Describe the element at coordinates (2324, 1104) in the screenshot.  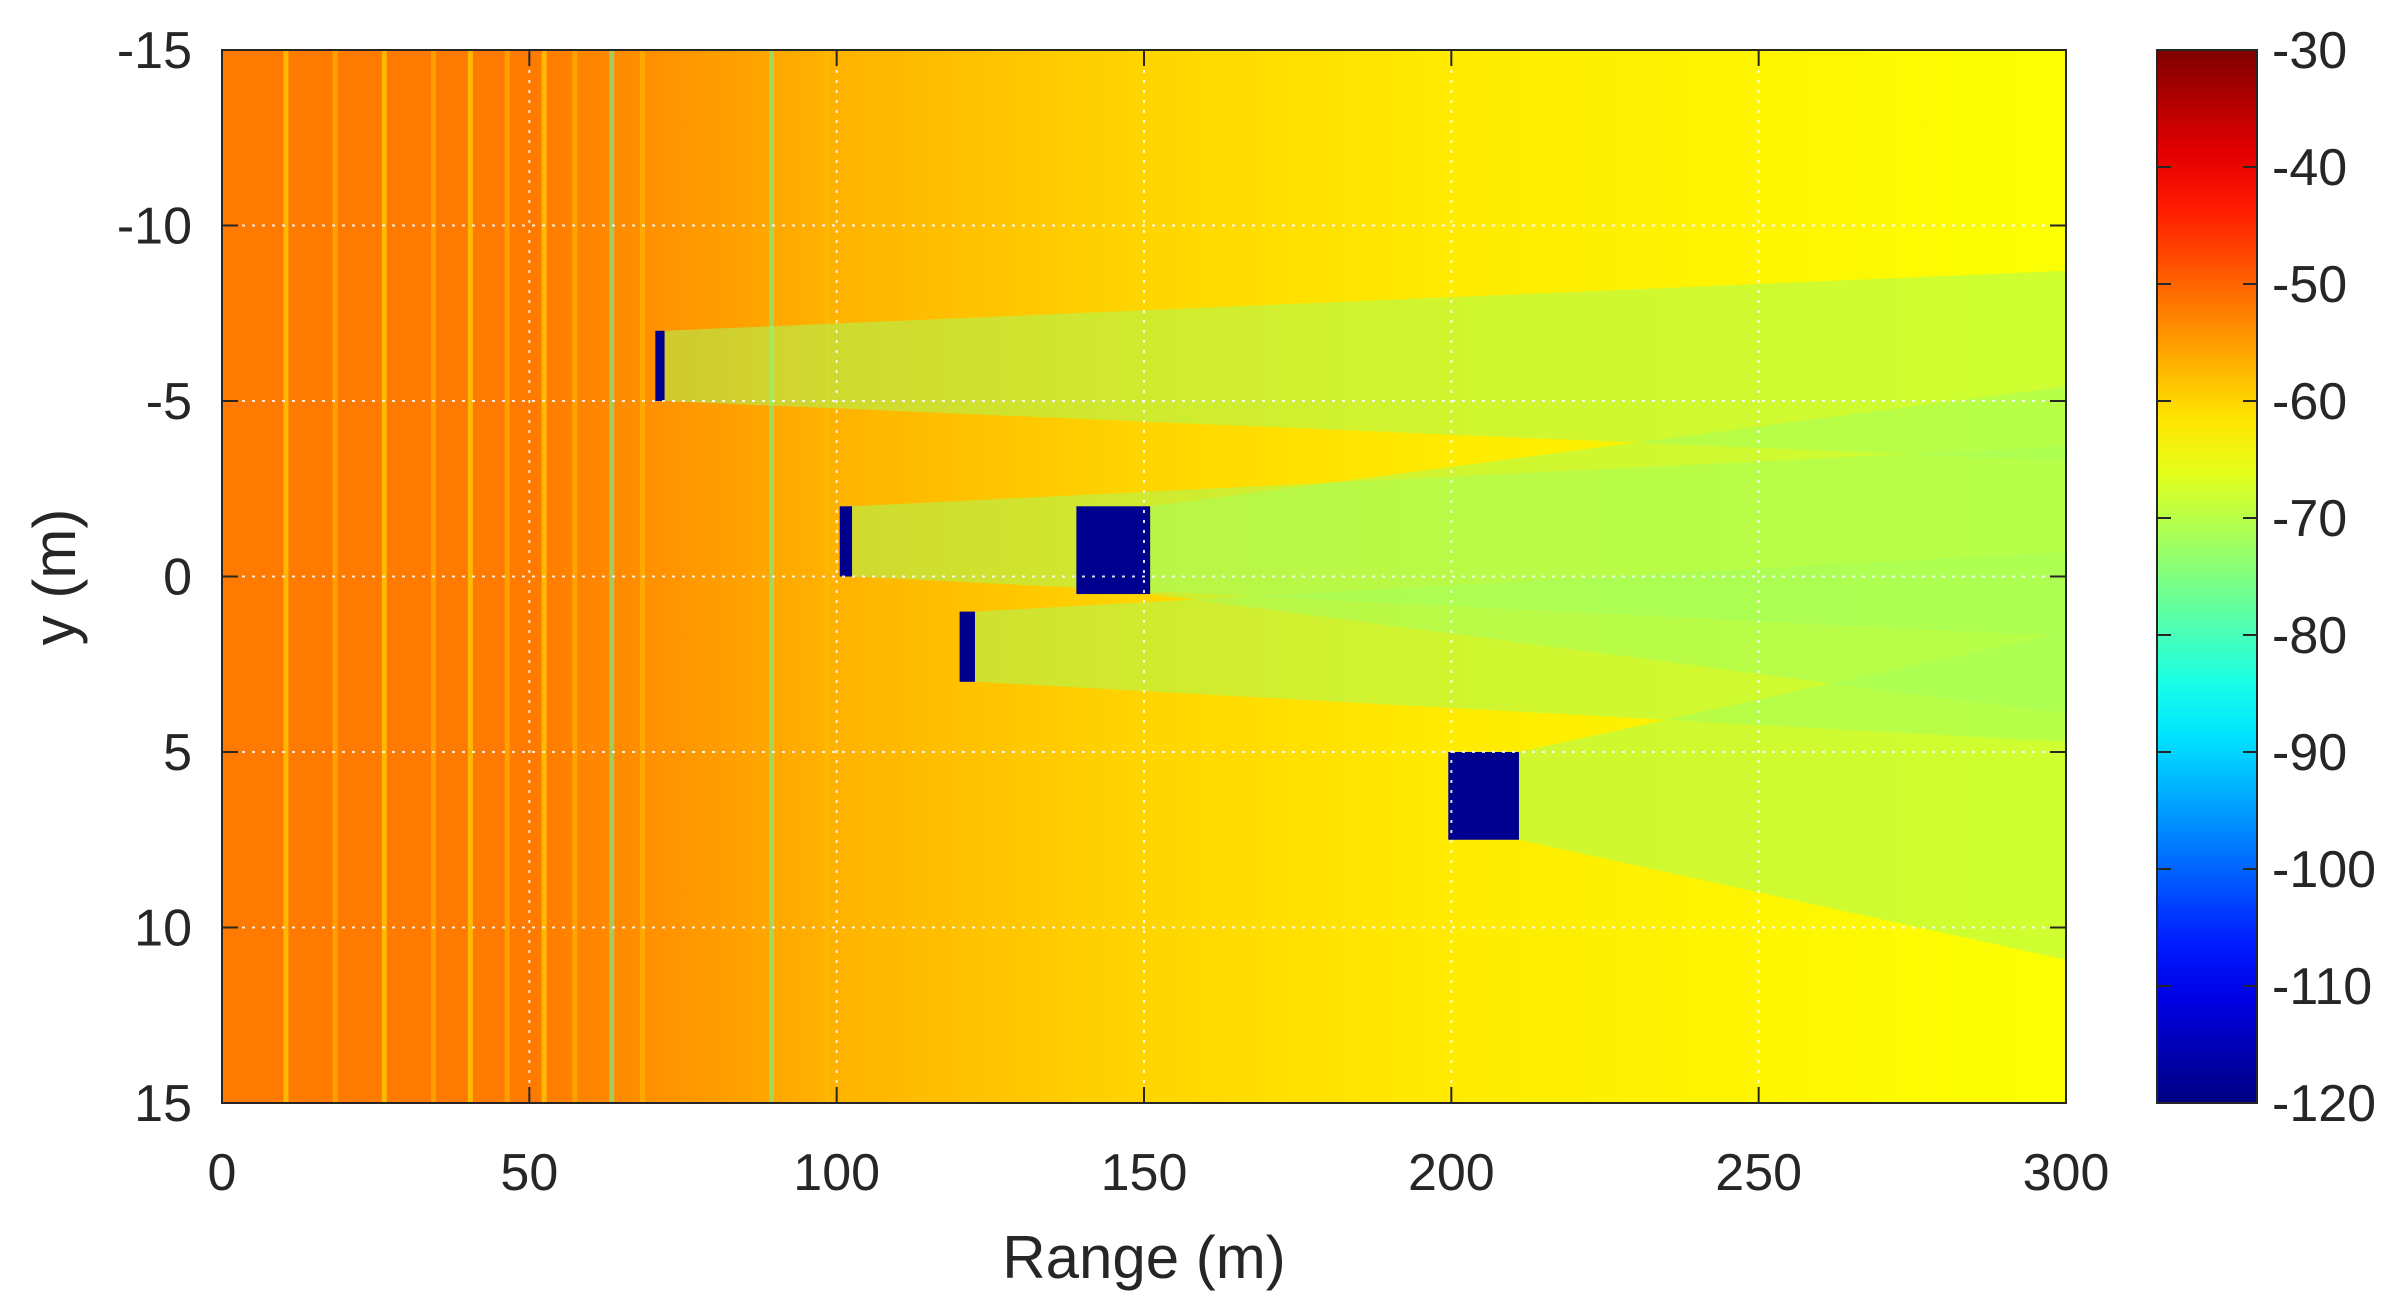
I see `colorbar-tick-label: -120` at that location.